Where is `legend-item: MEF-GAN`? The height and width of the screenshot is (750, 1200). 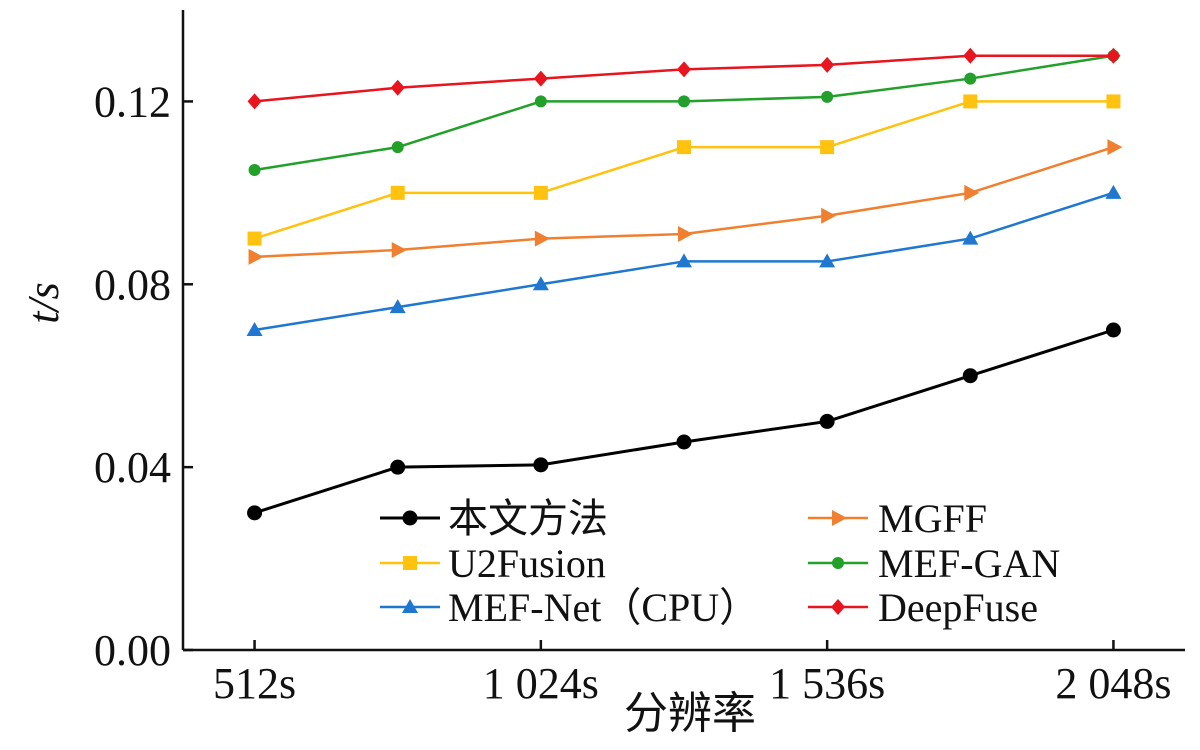
legend-item: MEF-GAN is located at coordinates (934, 563).